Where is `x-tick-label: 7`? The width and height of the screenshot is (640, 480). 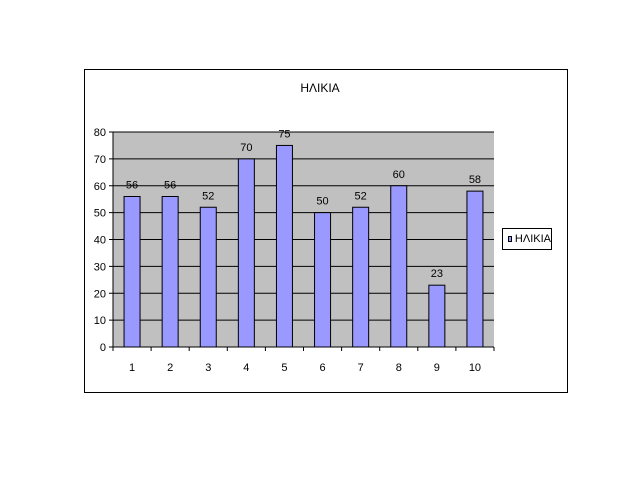
x-tick-label: 7 is located at coordinates (361, 368).